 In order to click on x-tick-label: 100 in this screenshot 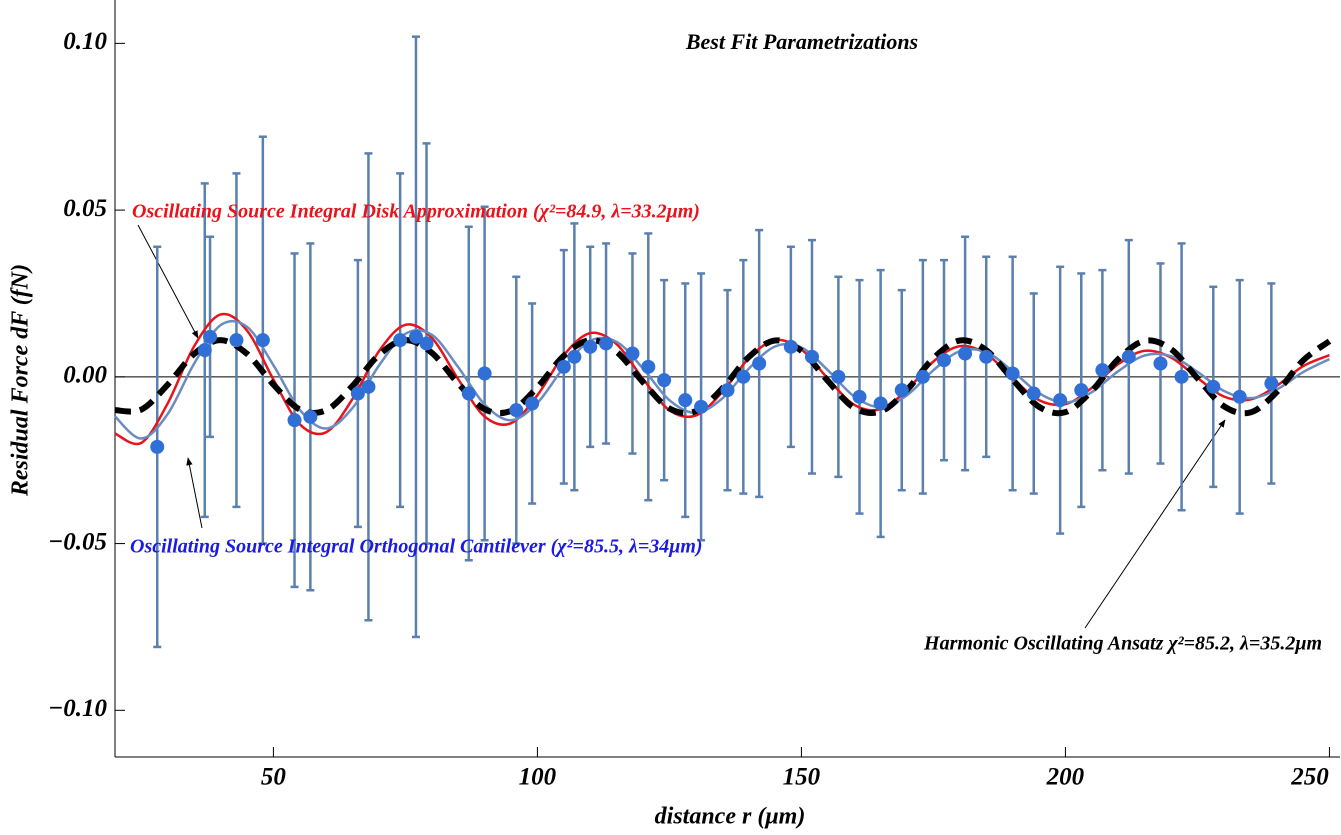, I will do `click(538, 777)`.